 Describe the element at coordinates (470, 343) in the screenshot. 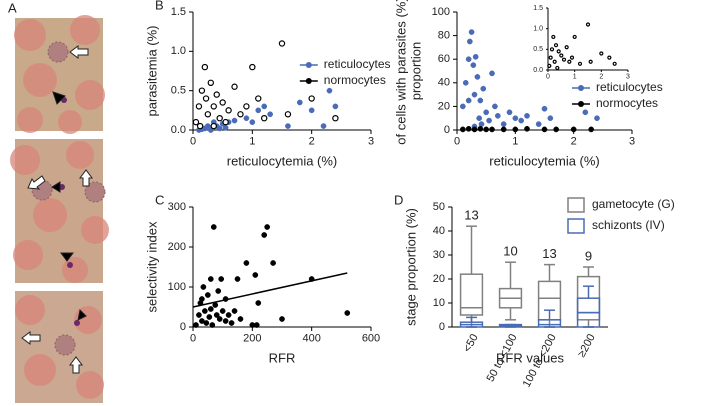

I see `x-tick-label: <50` at that location.